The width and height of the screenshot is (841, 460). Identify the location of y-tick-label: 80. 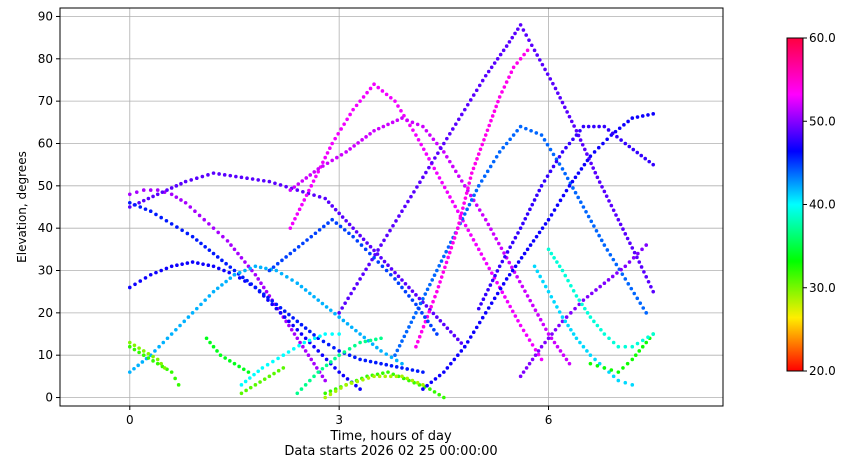
(45, 59).